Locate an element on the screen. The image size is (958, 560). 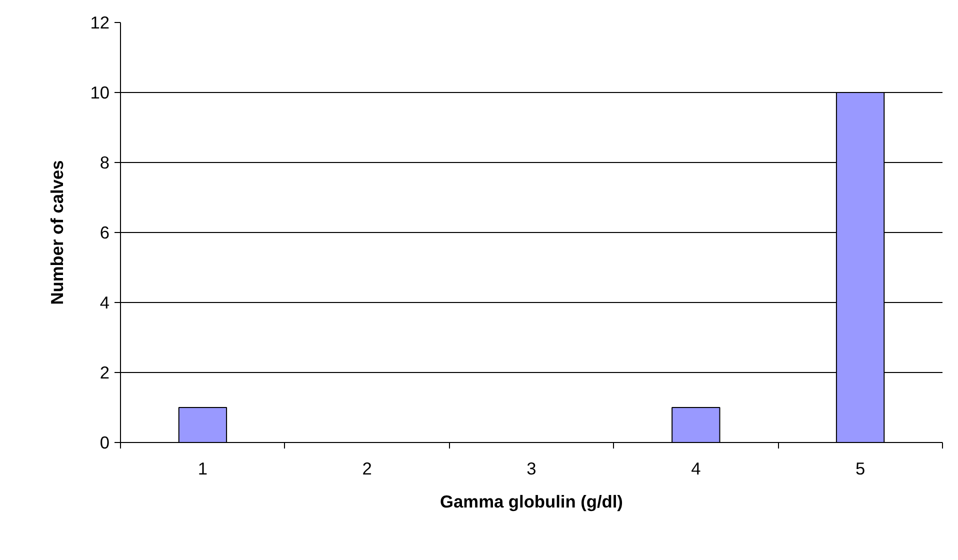
x-axis-title: Gamma globulin (g/dl) is located at coordinates (531, 502).